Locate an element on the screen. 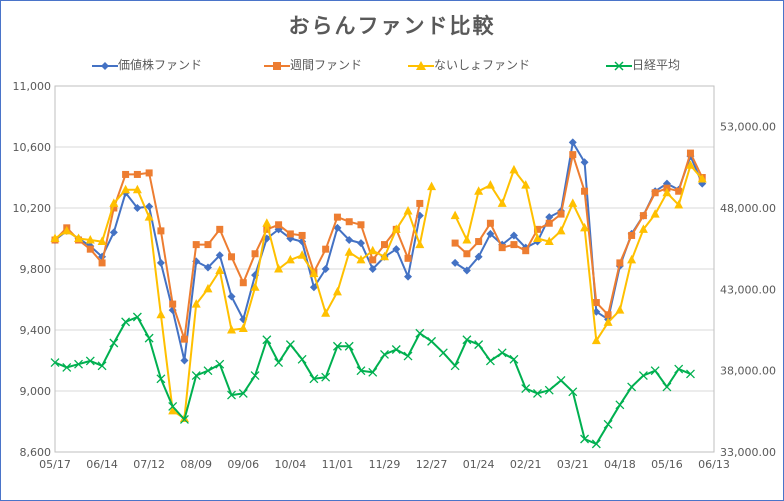 This screenshot has width=784, height=501. x-tick-label: 02/21 is located at coordinates (526, 464).